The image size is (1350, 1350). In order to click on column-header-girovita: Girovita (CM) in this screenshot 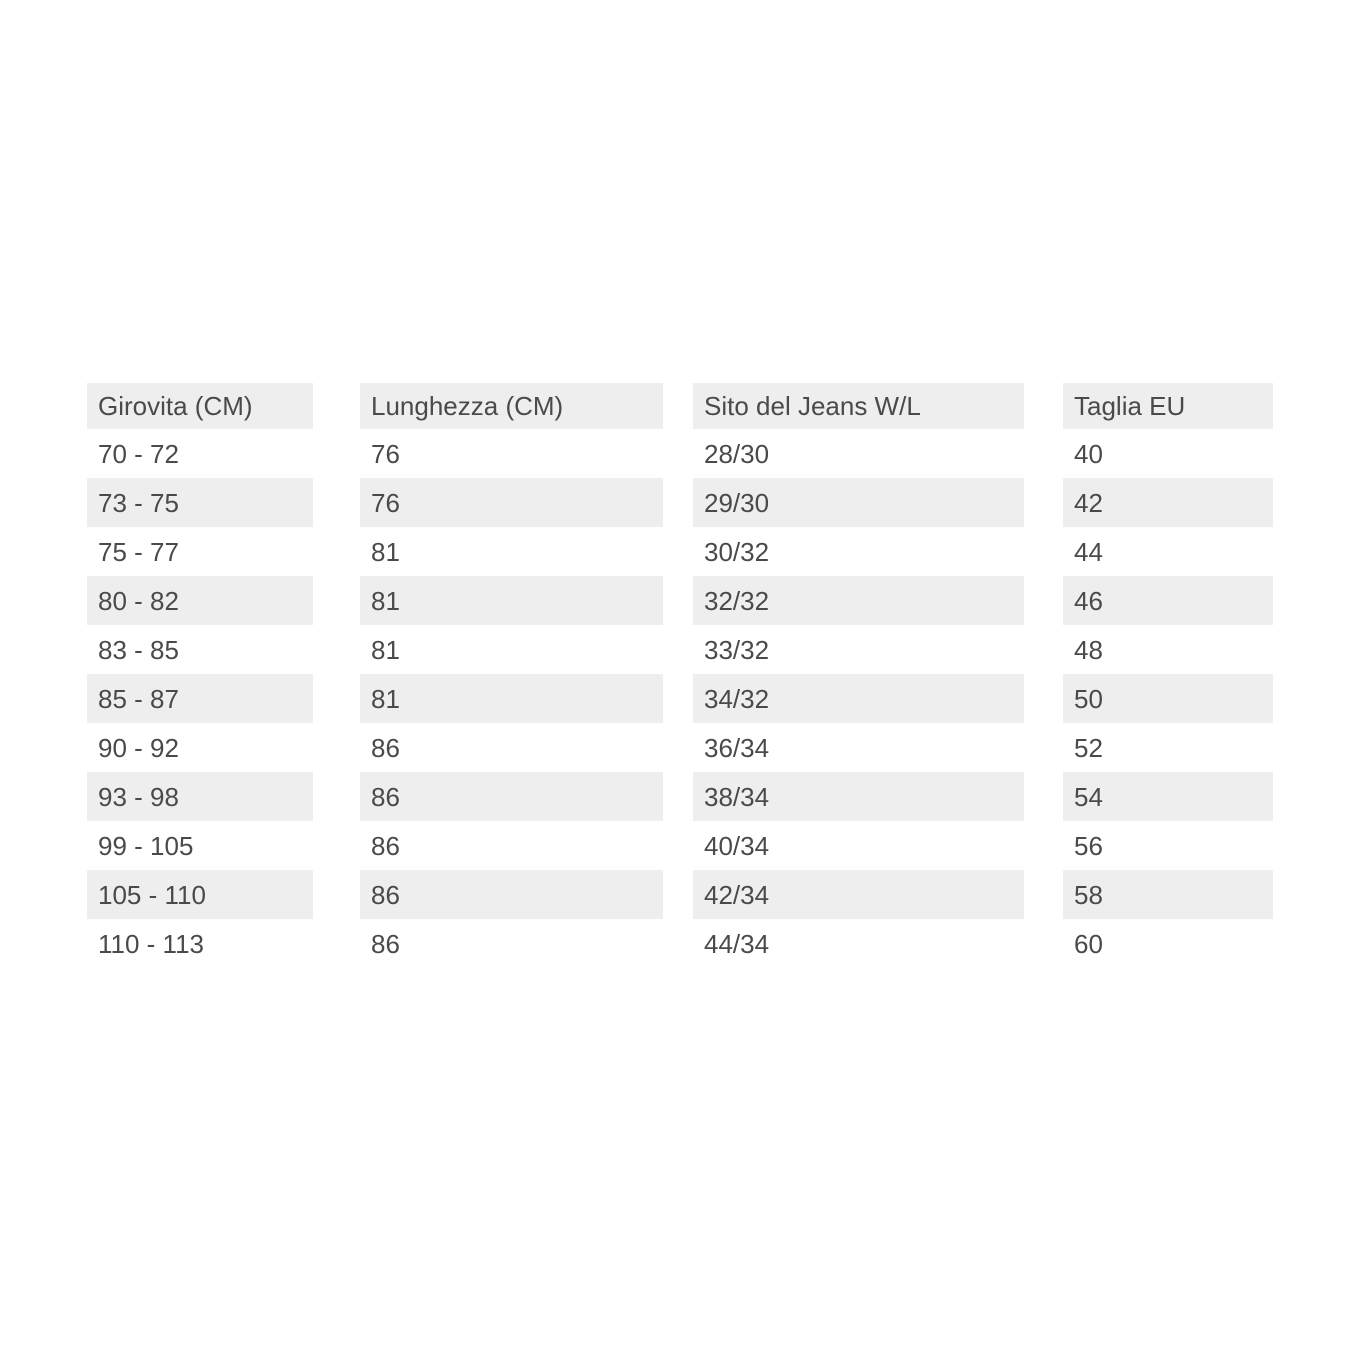, I will do `click(200, 406)`.